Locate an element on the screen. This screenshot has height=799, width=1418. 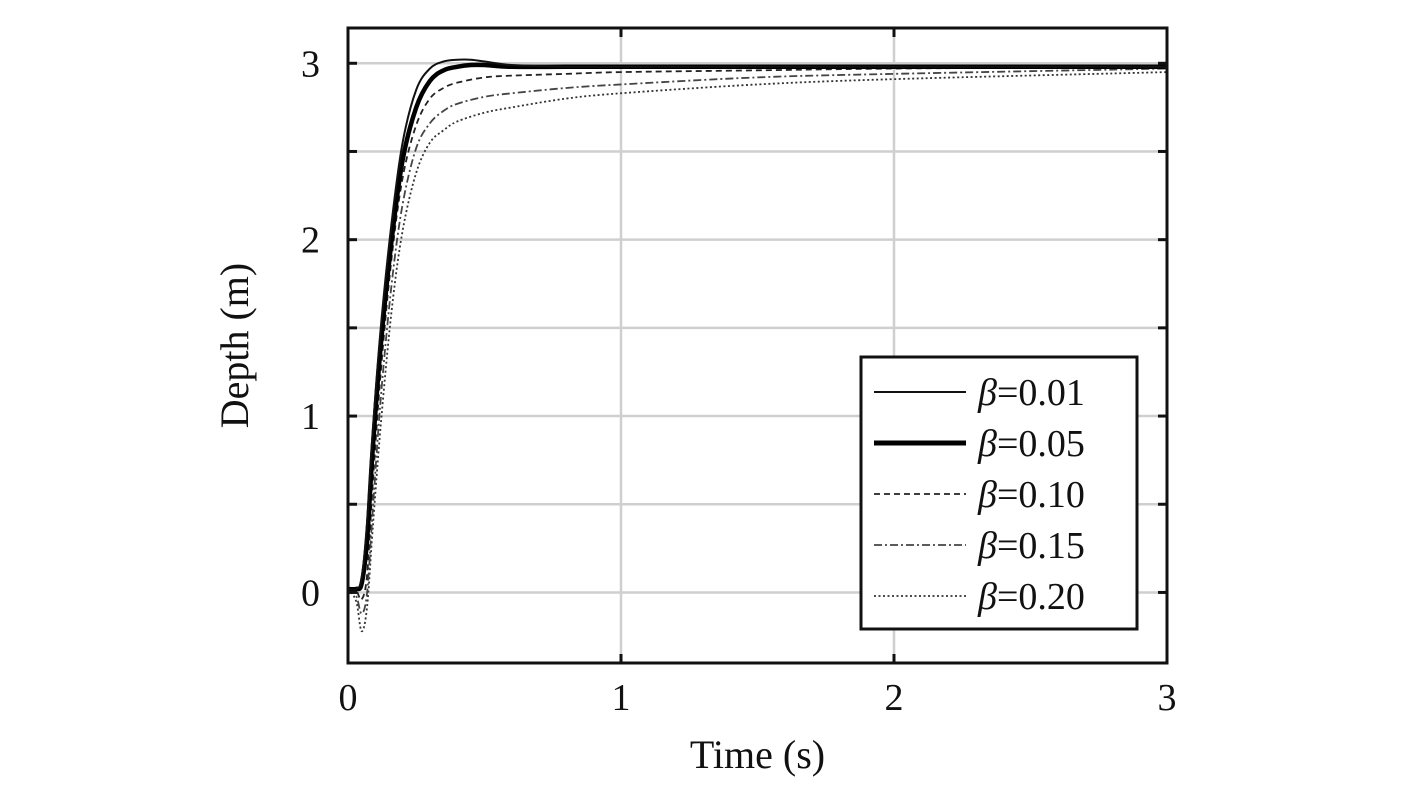
legend-item: β=0.10 is located at coordinates (979, 495).